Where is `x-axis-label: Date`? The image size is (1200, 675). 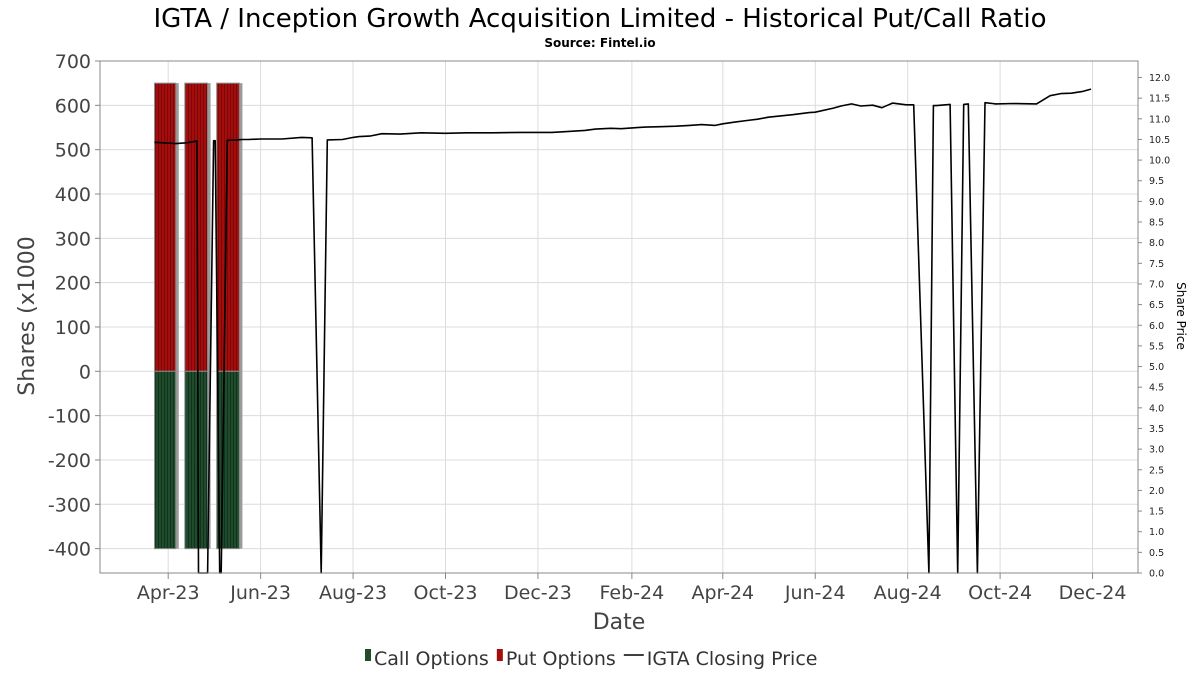 x-axis-label: Date is located at coordinates (619, 622).